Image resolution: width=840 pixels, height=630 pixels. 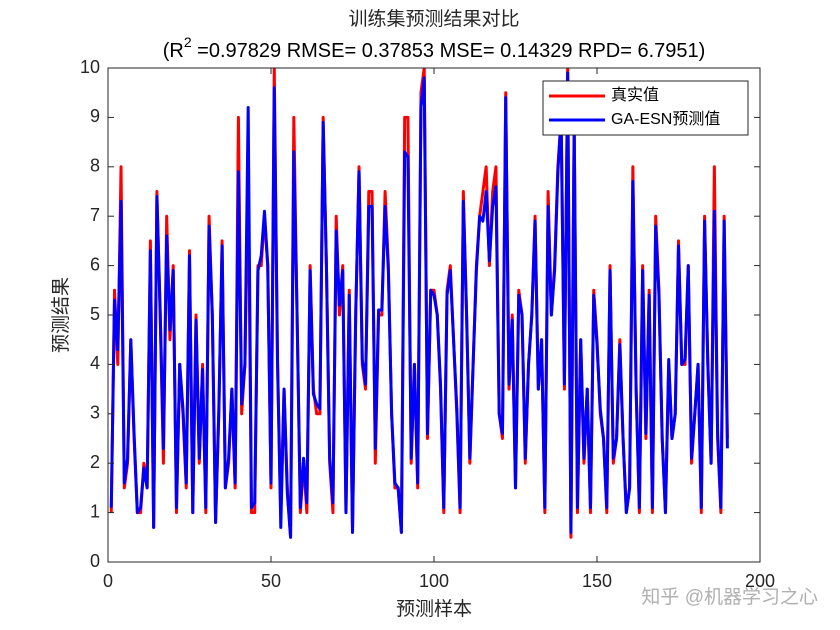 What do you see at coordinates (95, 561) in the screenshot?
I see `y-tick-label: 0` at bounding box center [95, 561].